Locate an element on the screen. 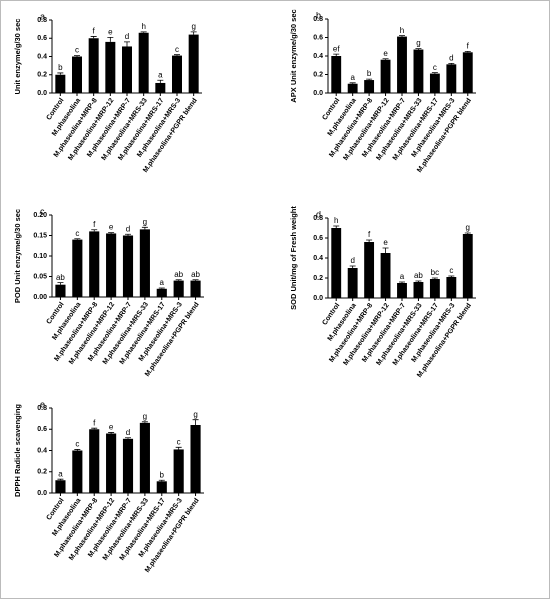 This screenshot has height=599, width=550. y-tick-label: 0.10 is located at coordinates (40, 256).